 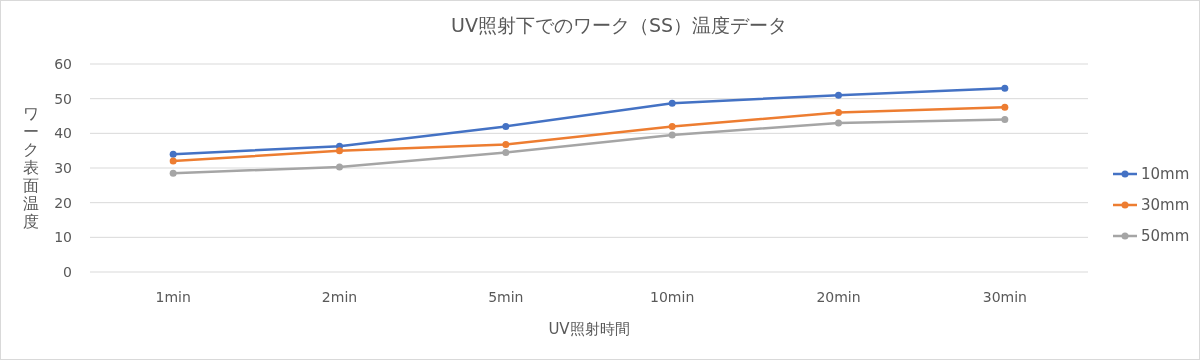 I want to click on y-tick-label: 50, so click(x=63, y=98).